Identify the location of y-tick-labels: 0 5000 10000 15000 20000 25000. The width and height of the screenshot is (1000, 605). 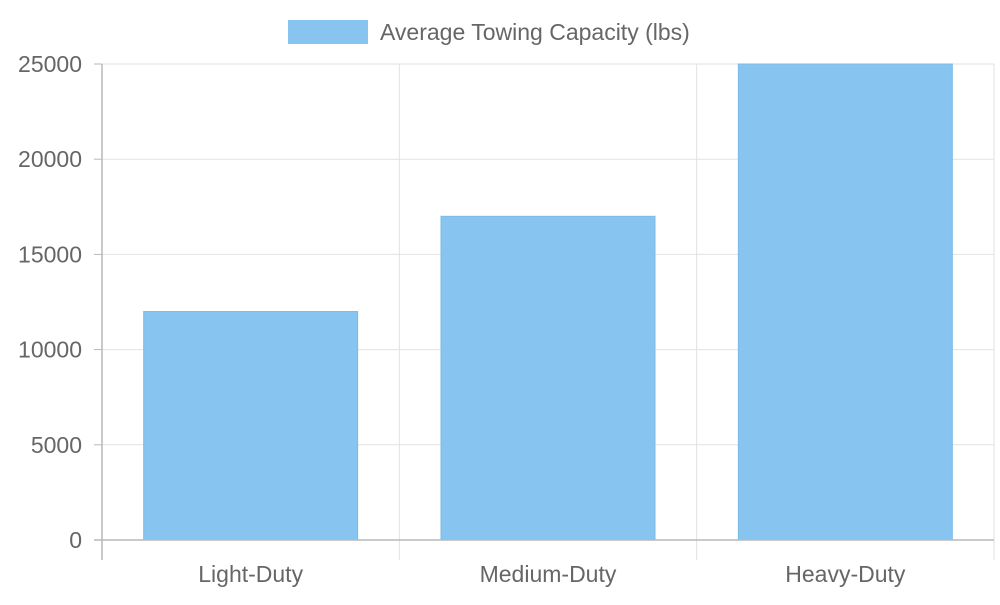
(50, 302).